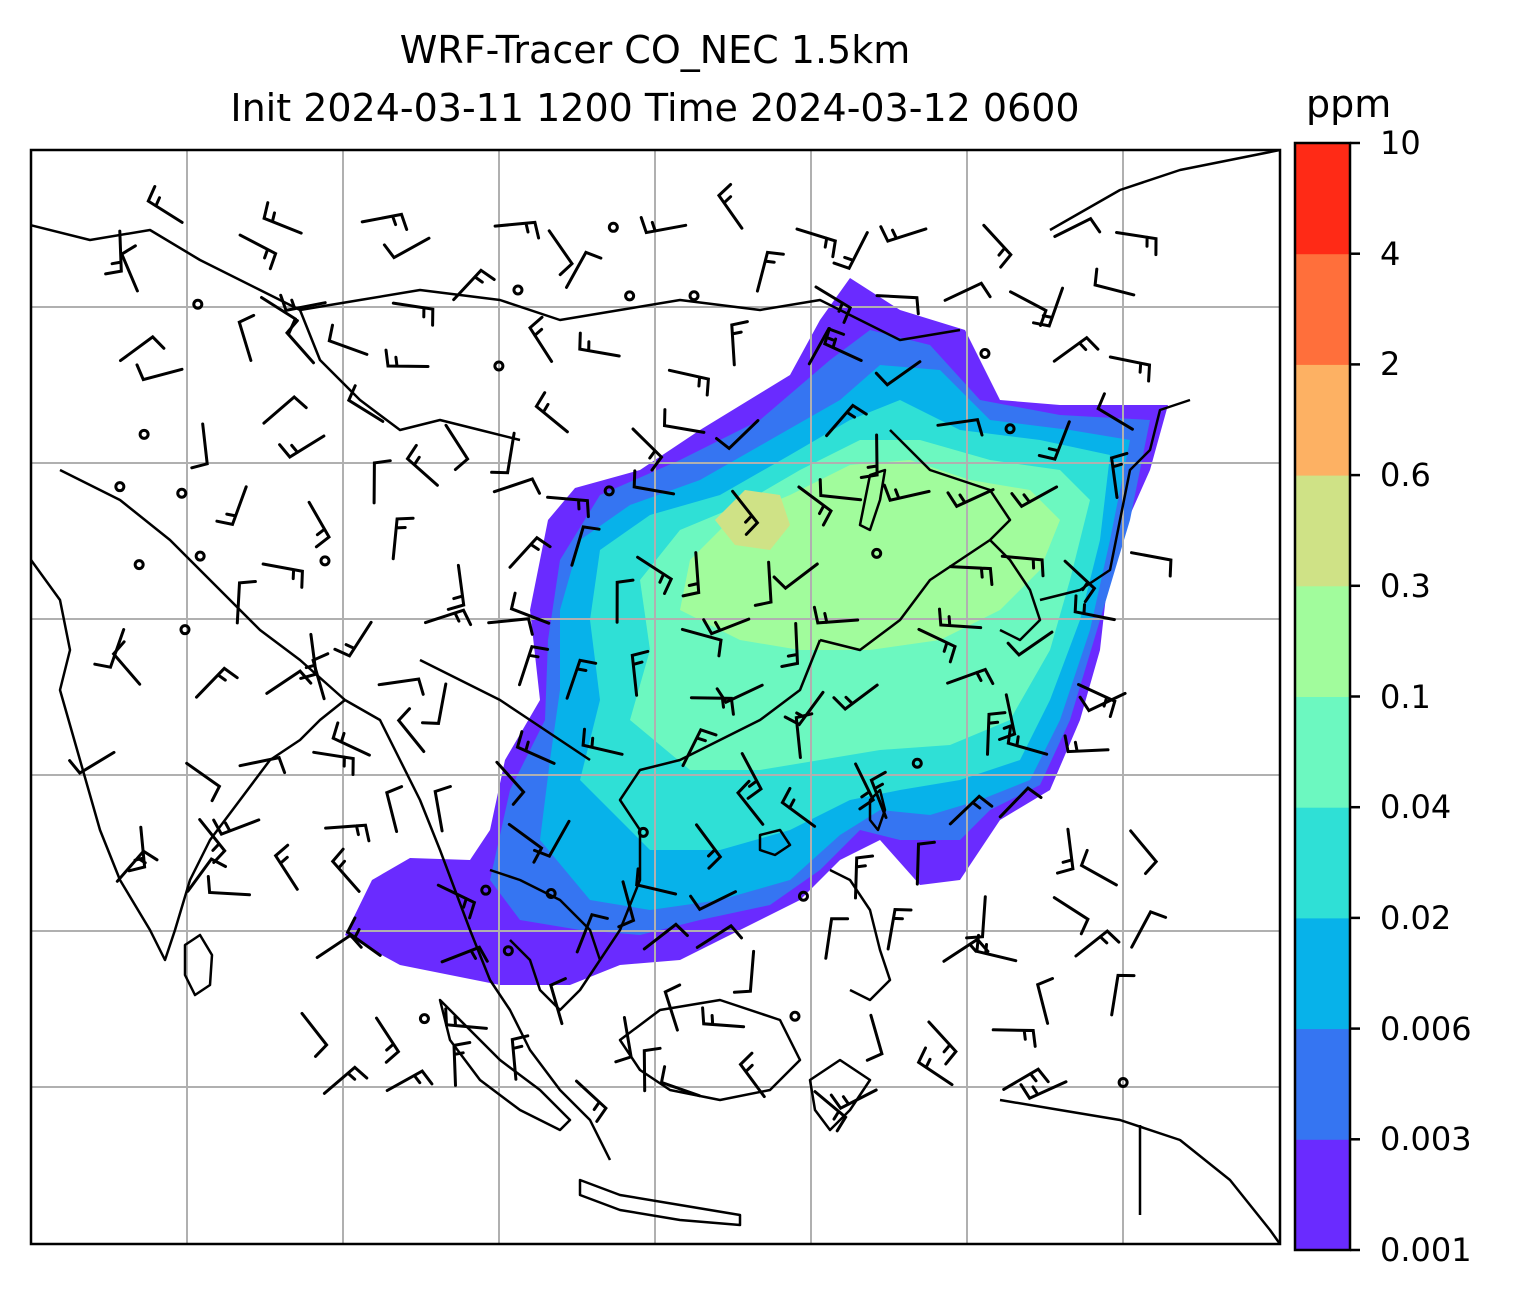 This screenshot has height=1306, width=1528. I want to click on coastline-sumatra, so click(505, 1065).